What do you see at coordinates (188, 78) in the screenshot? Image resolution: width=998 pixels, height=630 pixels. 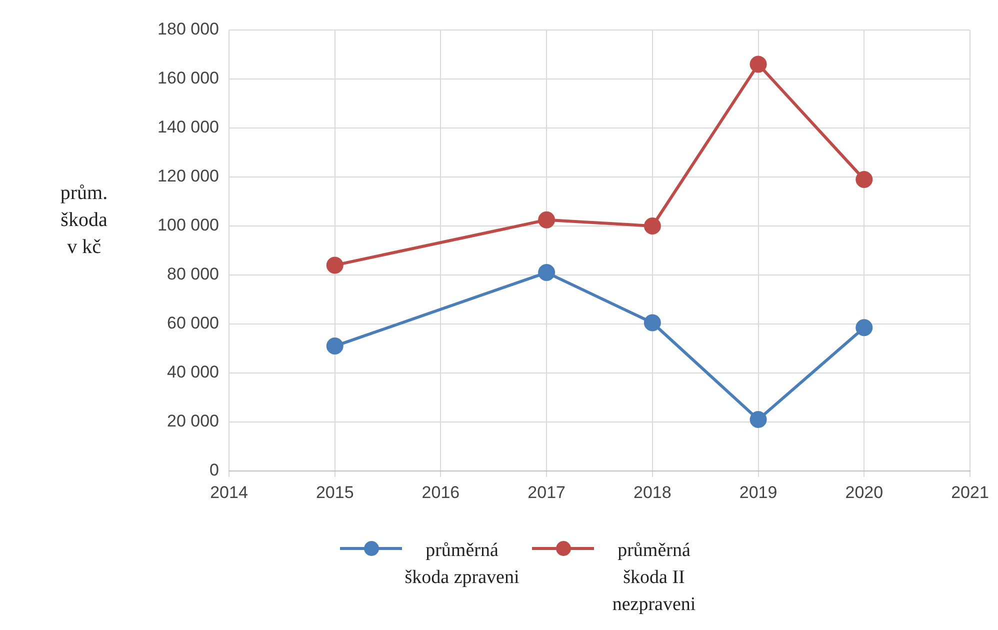 I see `y-tick-label: 160 000` at bounding box center [188, 78].